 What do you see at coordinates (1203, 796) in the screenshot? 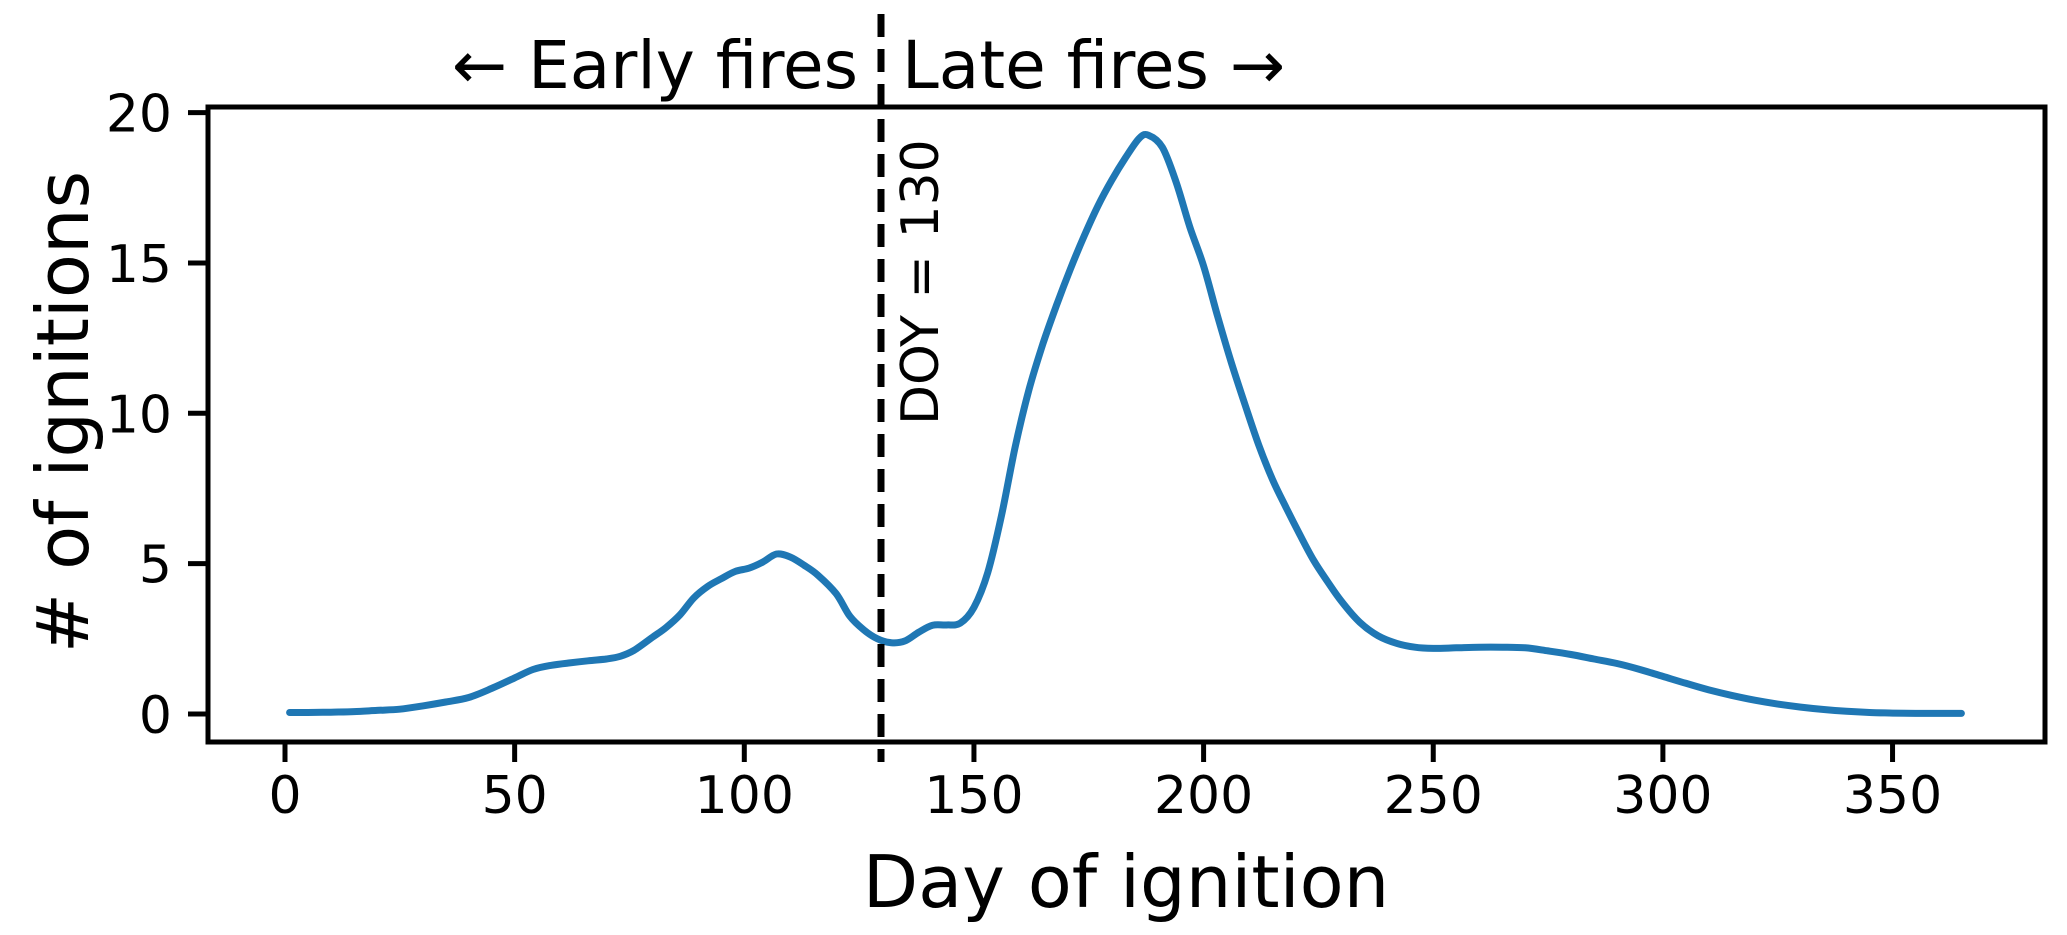
I see `x-tick-label: 200` at bounding box center [1203, 796].